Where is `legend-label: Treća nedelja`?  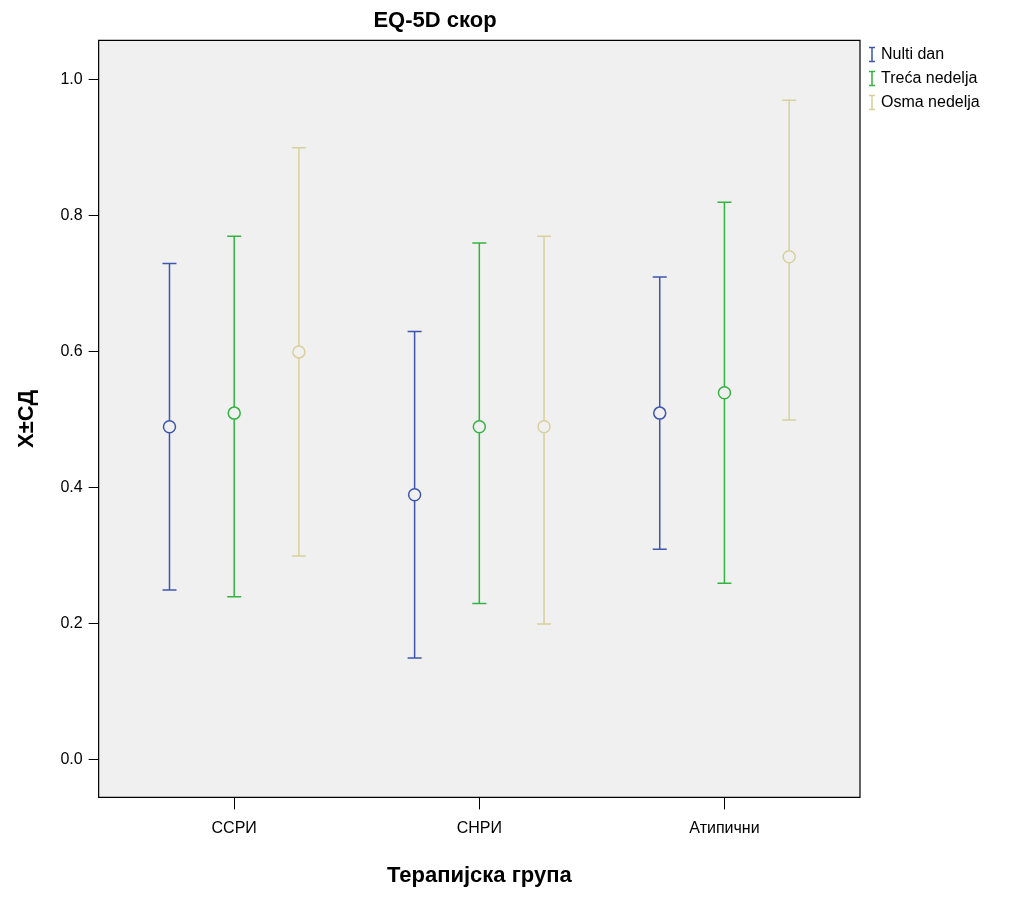
legend-label: Treća nedelja is located at coordinates (929, 77).